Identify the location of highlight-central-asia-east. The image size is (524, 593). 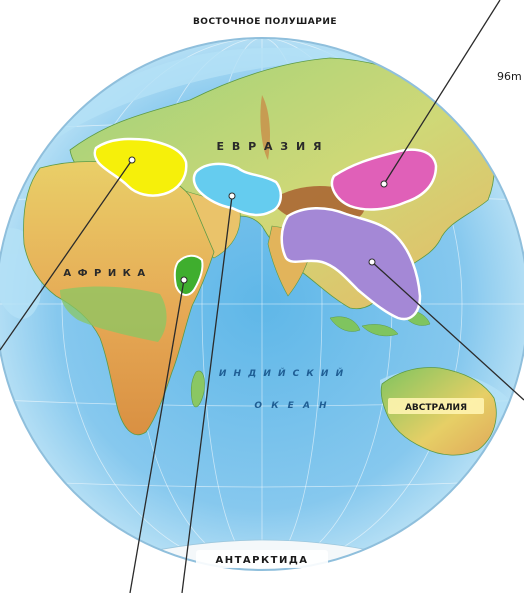
(384, 179).